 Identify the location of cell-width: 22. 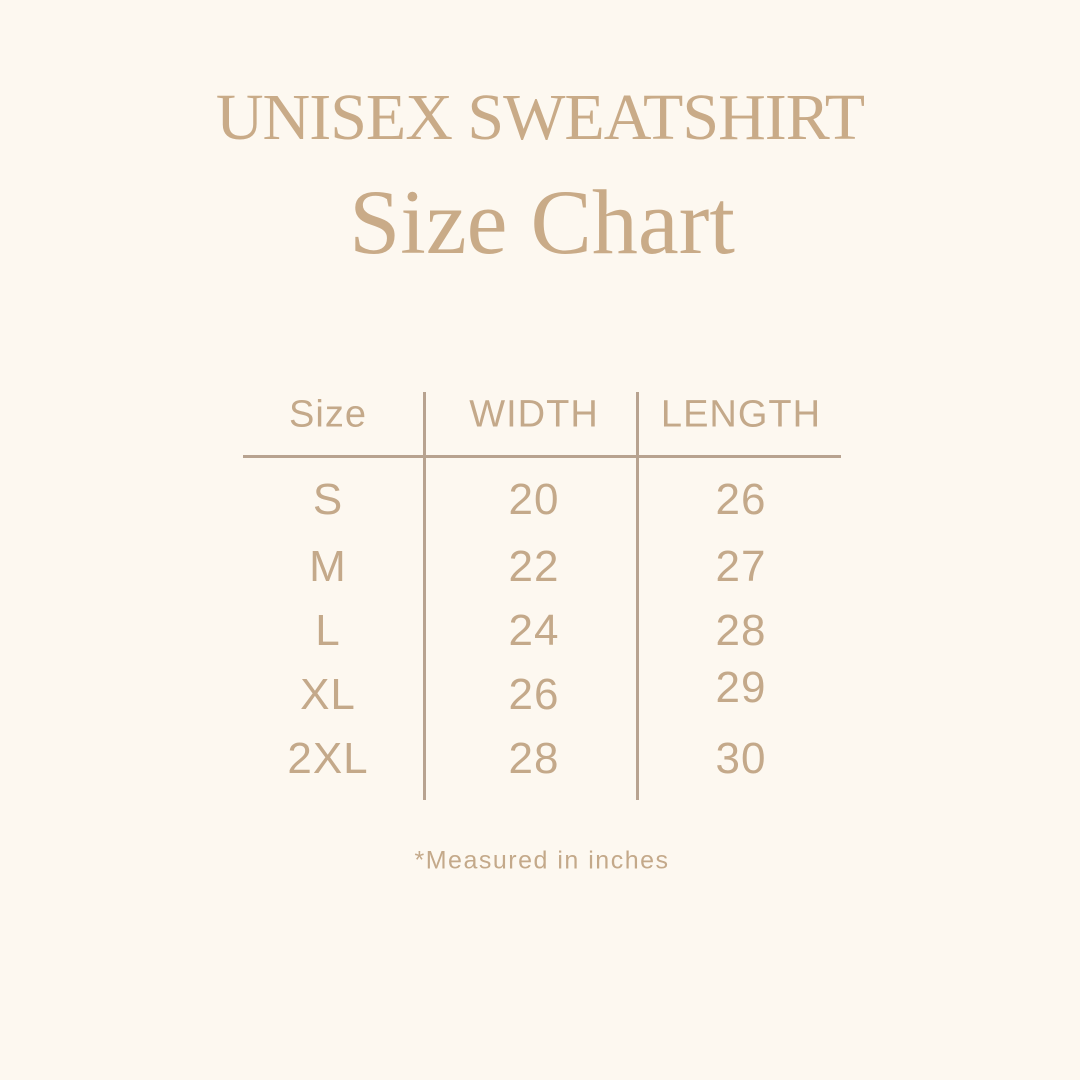
(534, 566).